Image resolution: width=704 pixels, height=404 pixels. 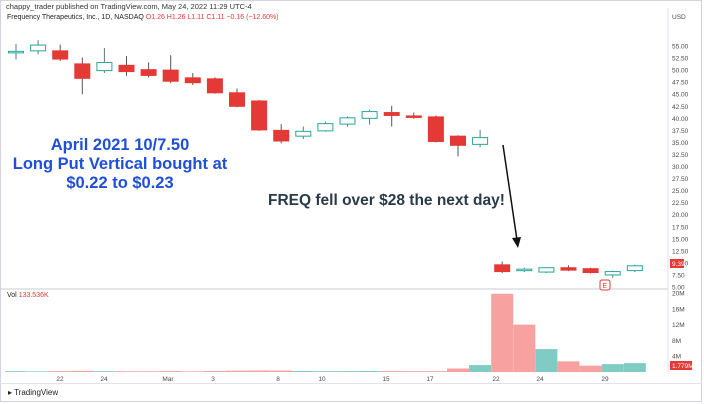 What do you see at coordinates (510, 192) in the screenshot?
I see `arrow-line` at bounding box center [510, 192].